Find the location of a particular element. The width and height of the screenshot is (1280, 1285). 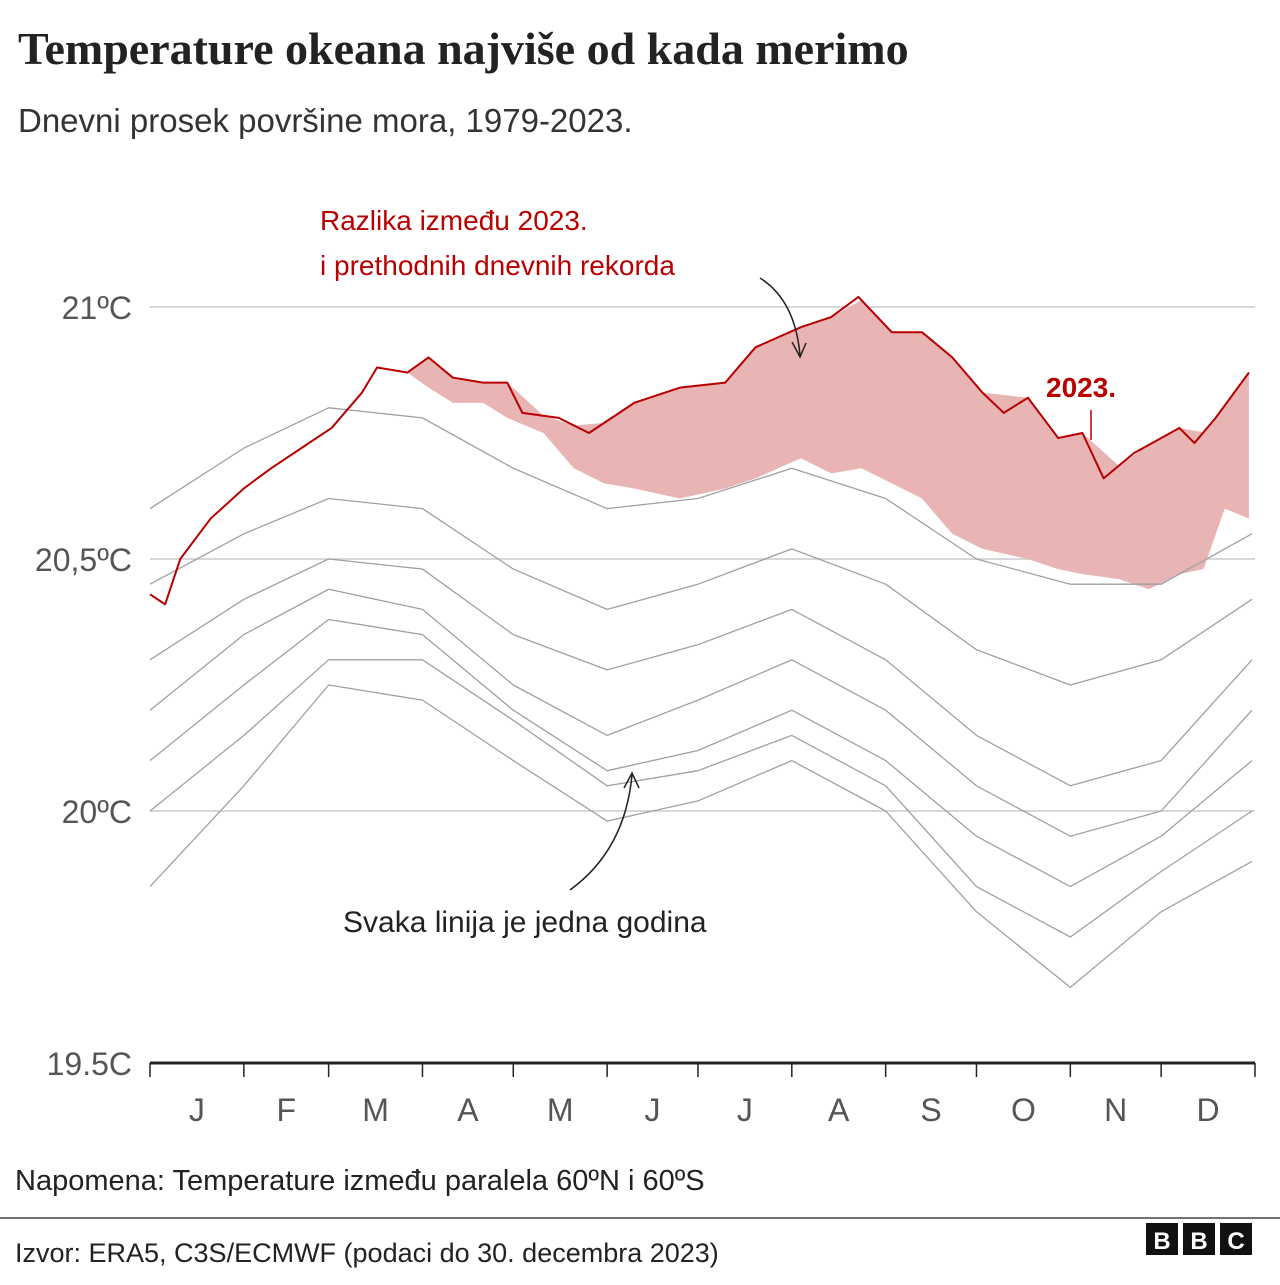

x-tick-label: D is located at coordinates (1208, 1110).